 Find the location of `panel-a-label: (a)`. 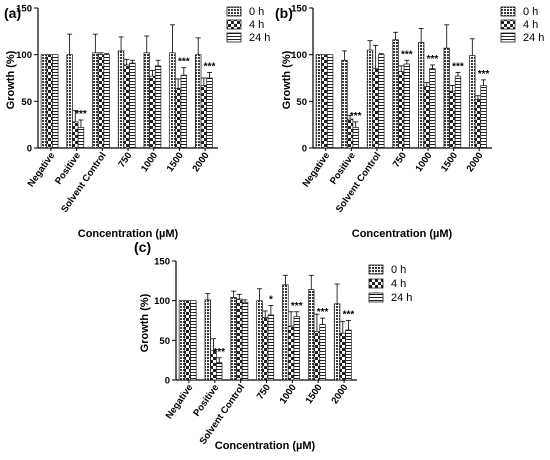

panel-a-label: (a) is located at coordinates (12, 13).